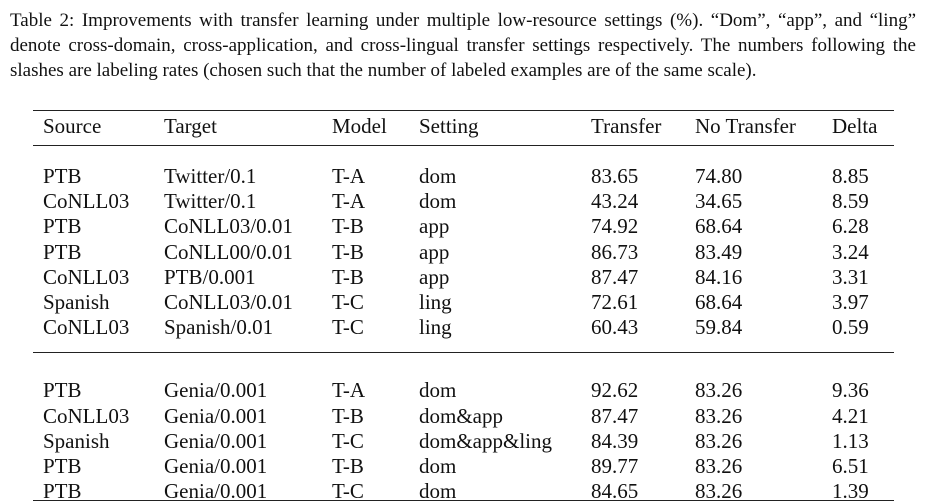 Image resolution: width=928 pixels, height=504 pixels. I want to click on table-cell: Spanish/0.01, so click(219, 327).